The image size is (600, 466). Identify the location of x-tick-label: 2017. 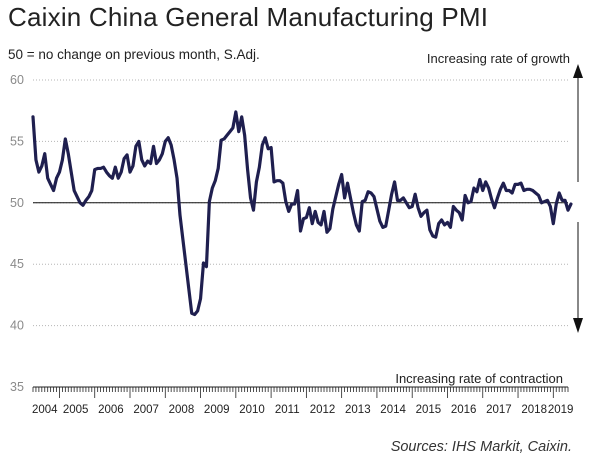
(499, 410).